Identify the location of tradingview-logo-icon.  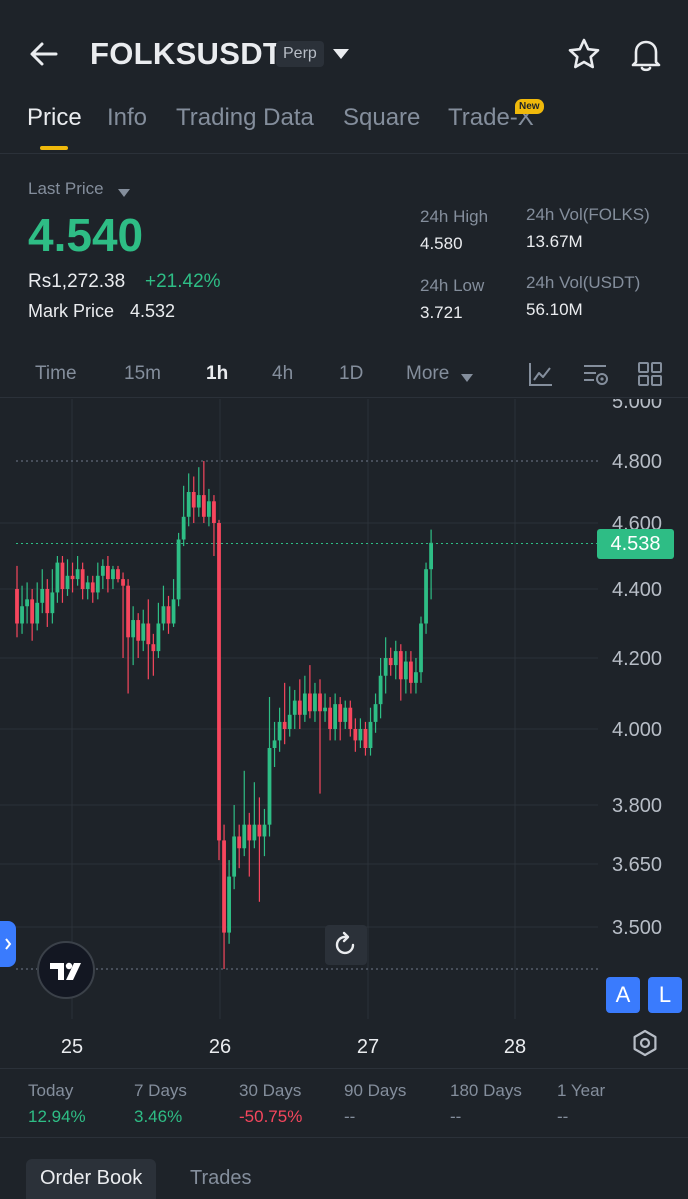
(66, 970).